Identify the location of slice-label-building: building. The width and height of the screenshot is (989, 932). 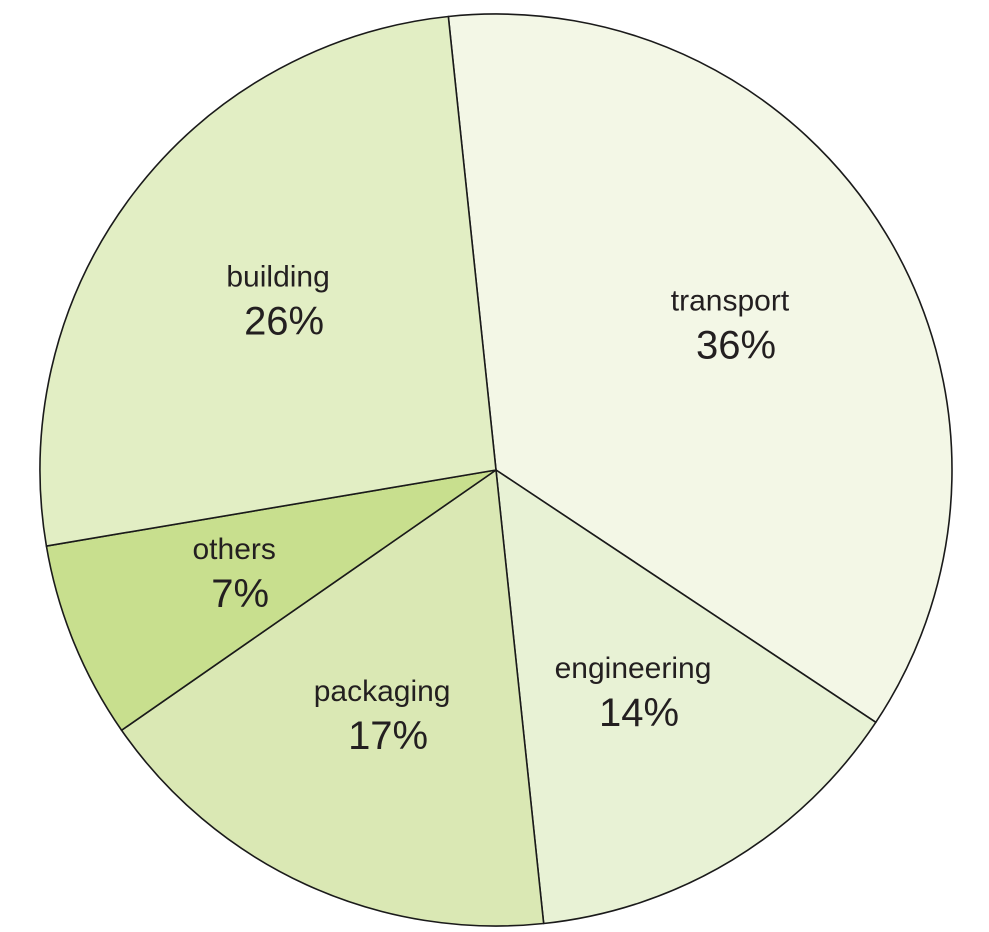
(277, 277).